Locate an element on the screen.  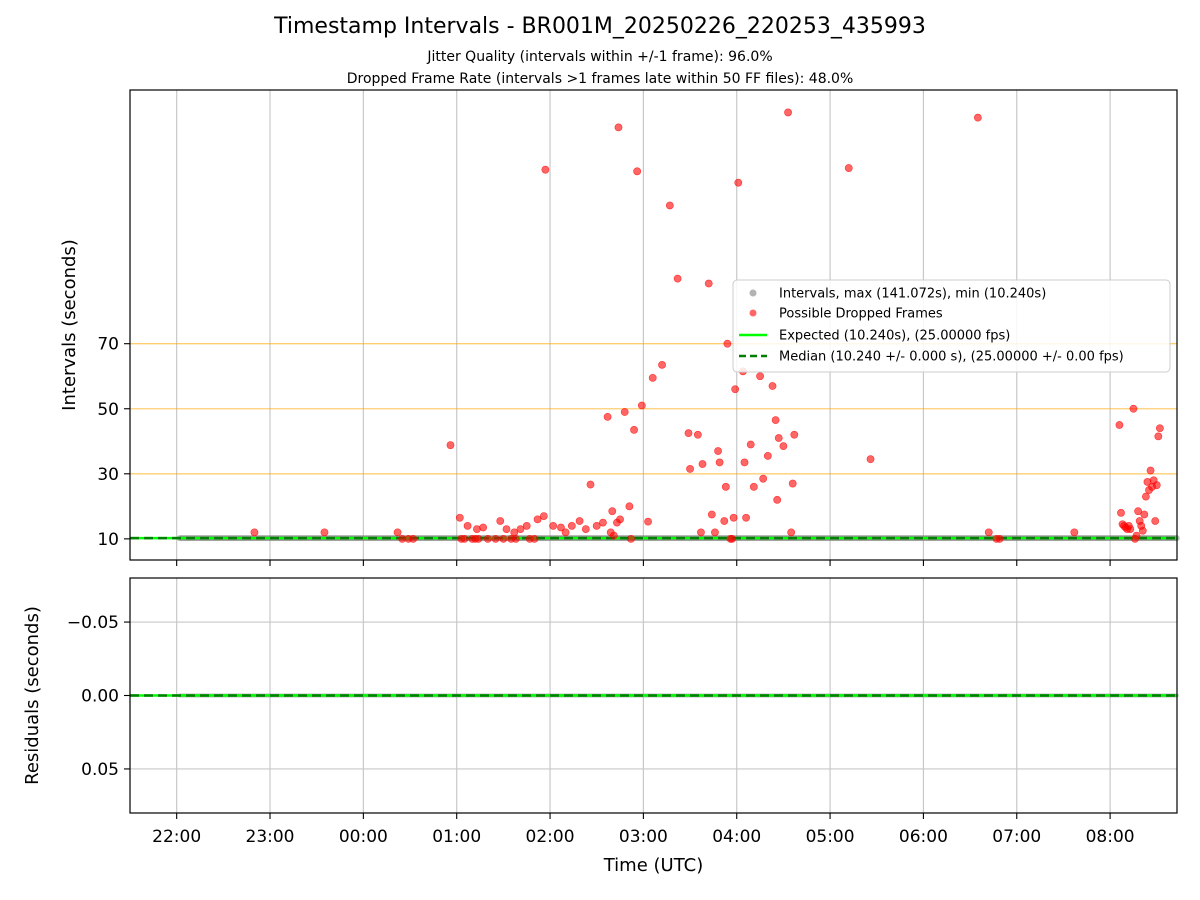
x-tick-label: 03:00 is located at coordinates (643, 837).